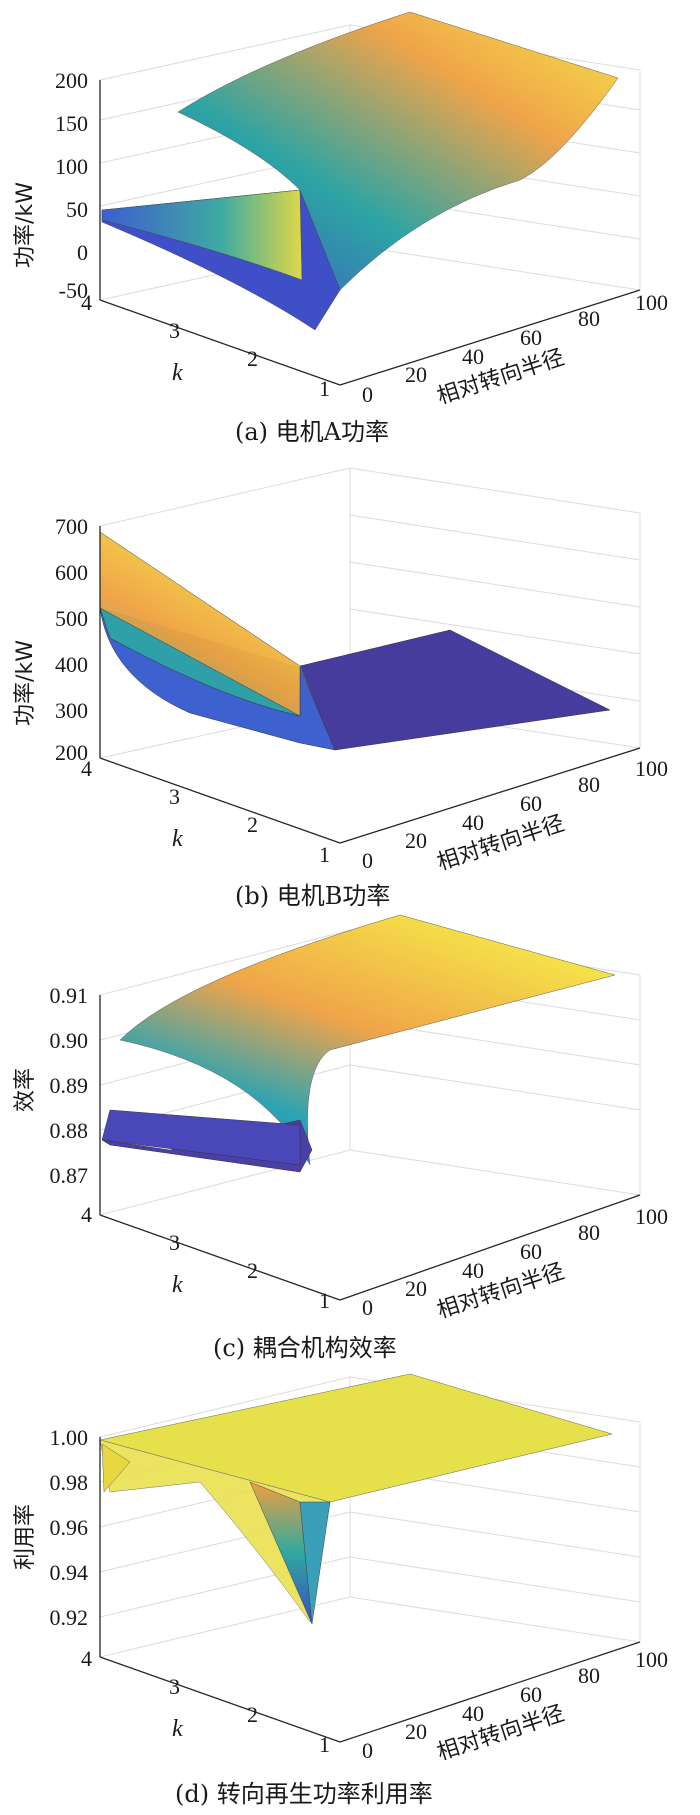  I want to click on z-tick: 50, so click(77, 209).